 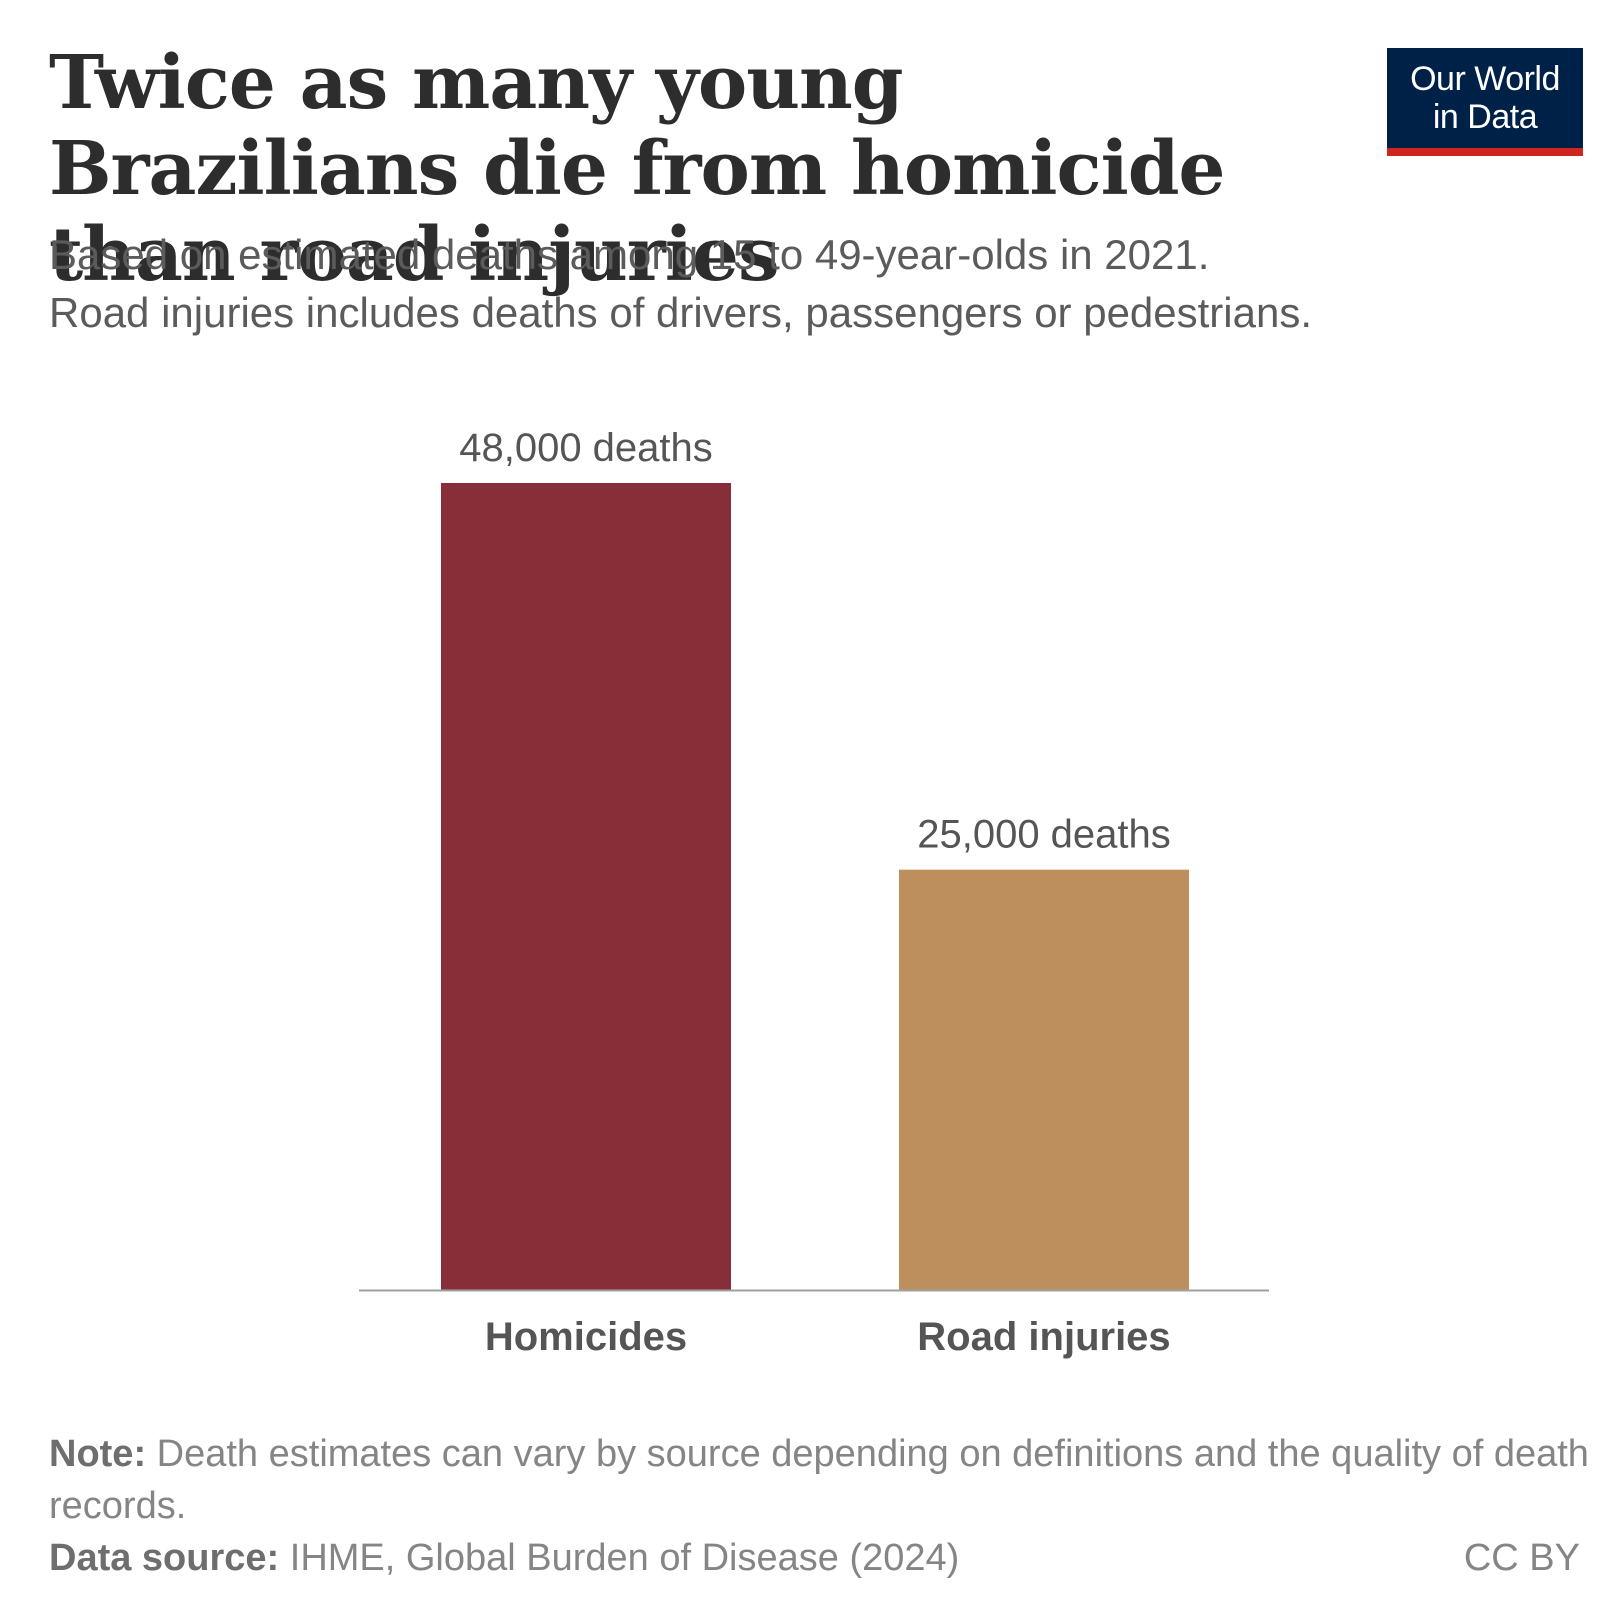 I want to click on owid-logo: Our World in Data, so click(x=1485, y=102).